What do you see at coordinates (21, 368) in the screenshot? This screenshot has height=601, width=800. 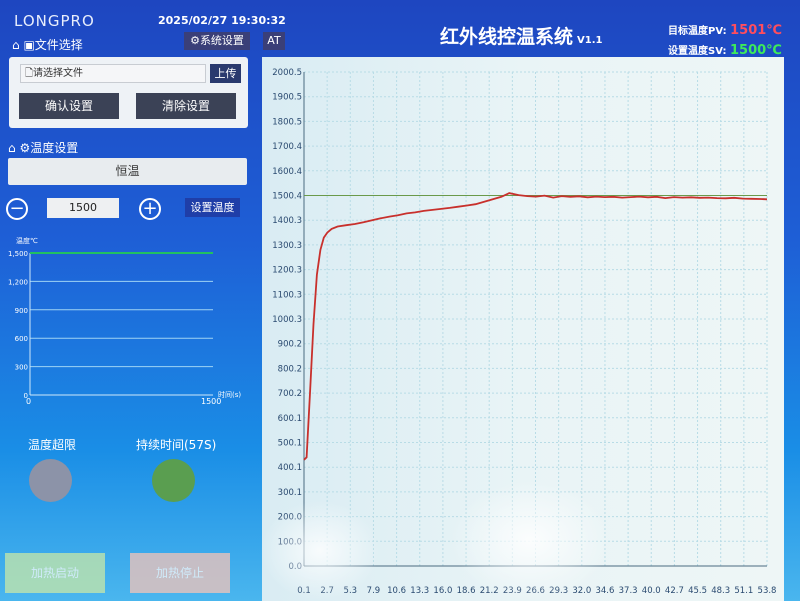 I see `mini-y-tick: 300` at bounding box center [21, 368].